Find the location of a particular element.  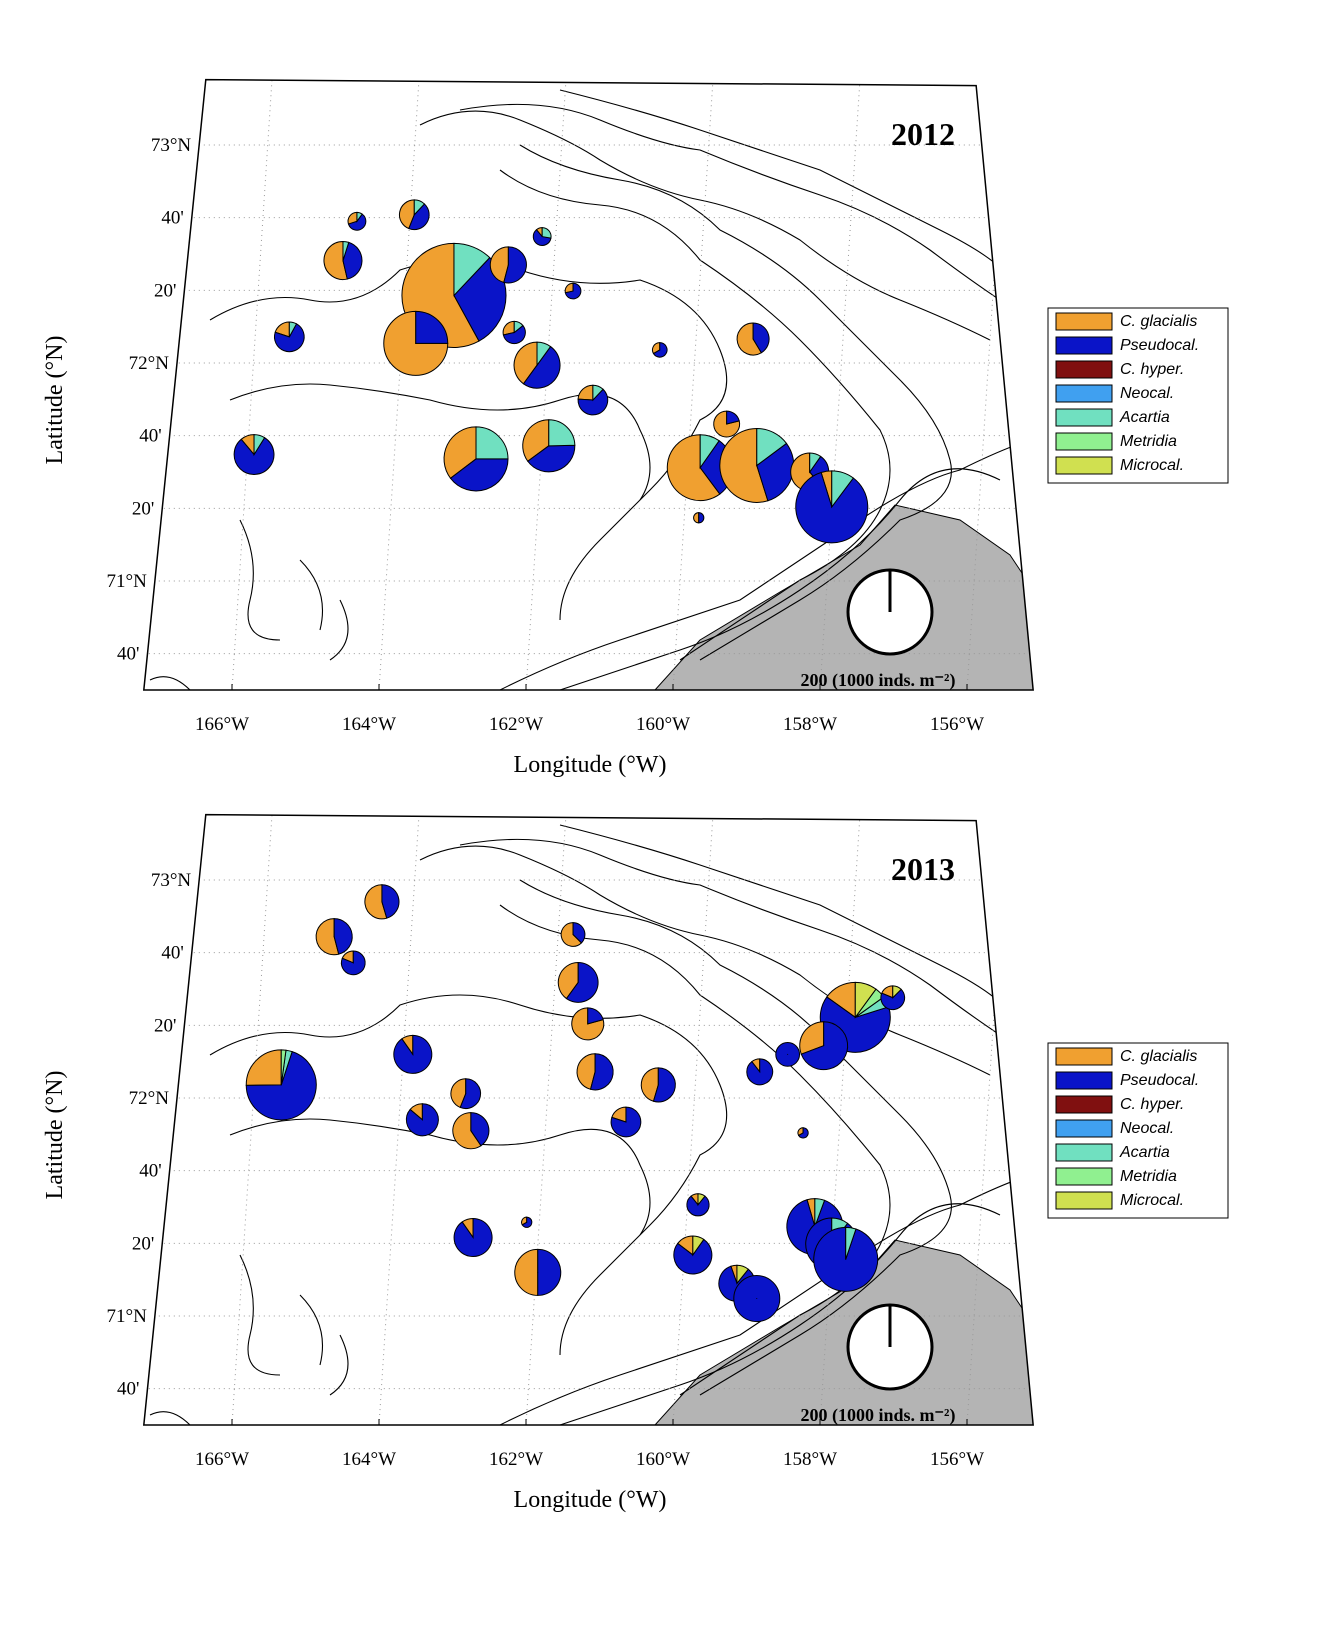

y-tick-label: 73°N is located at coordinates (171, 880).